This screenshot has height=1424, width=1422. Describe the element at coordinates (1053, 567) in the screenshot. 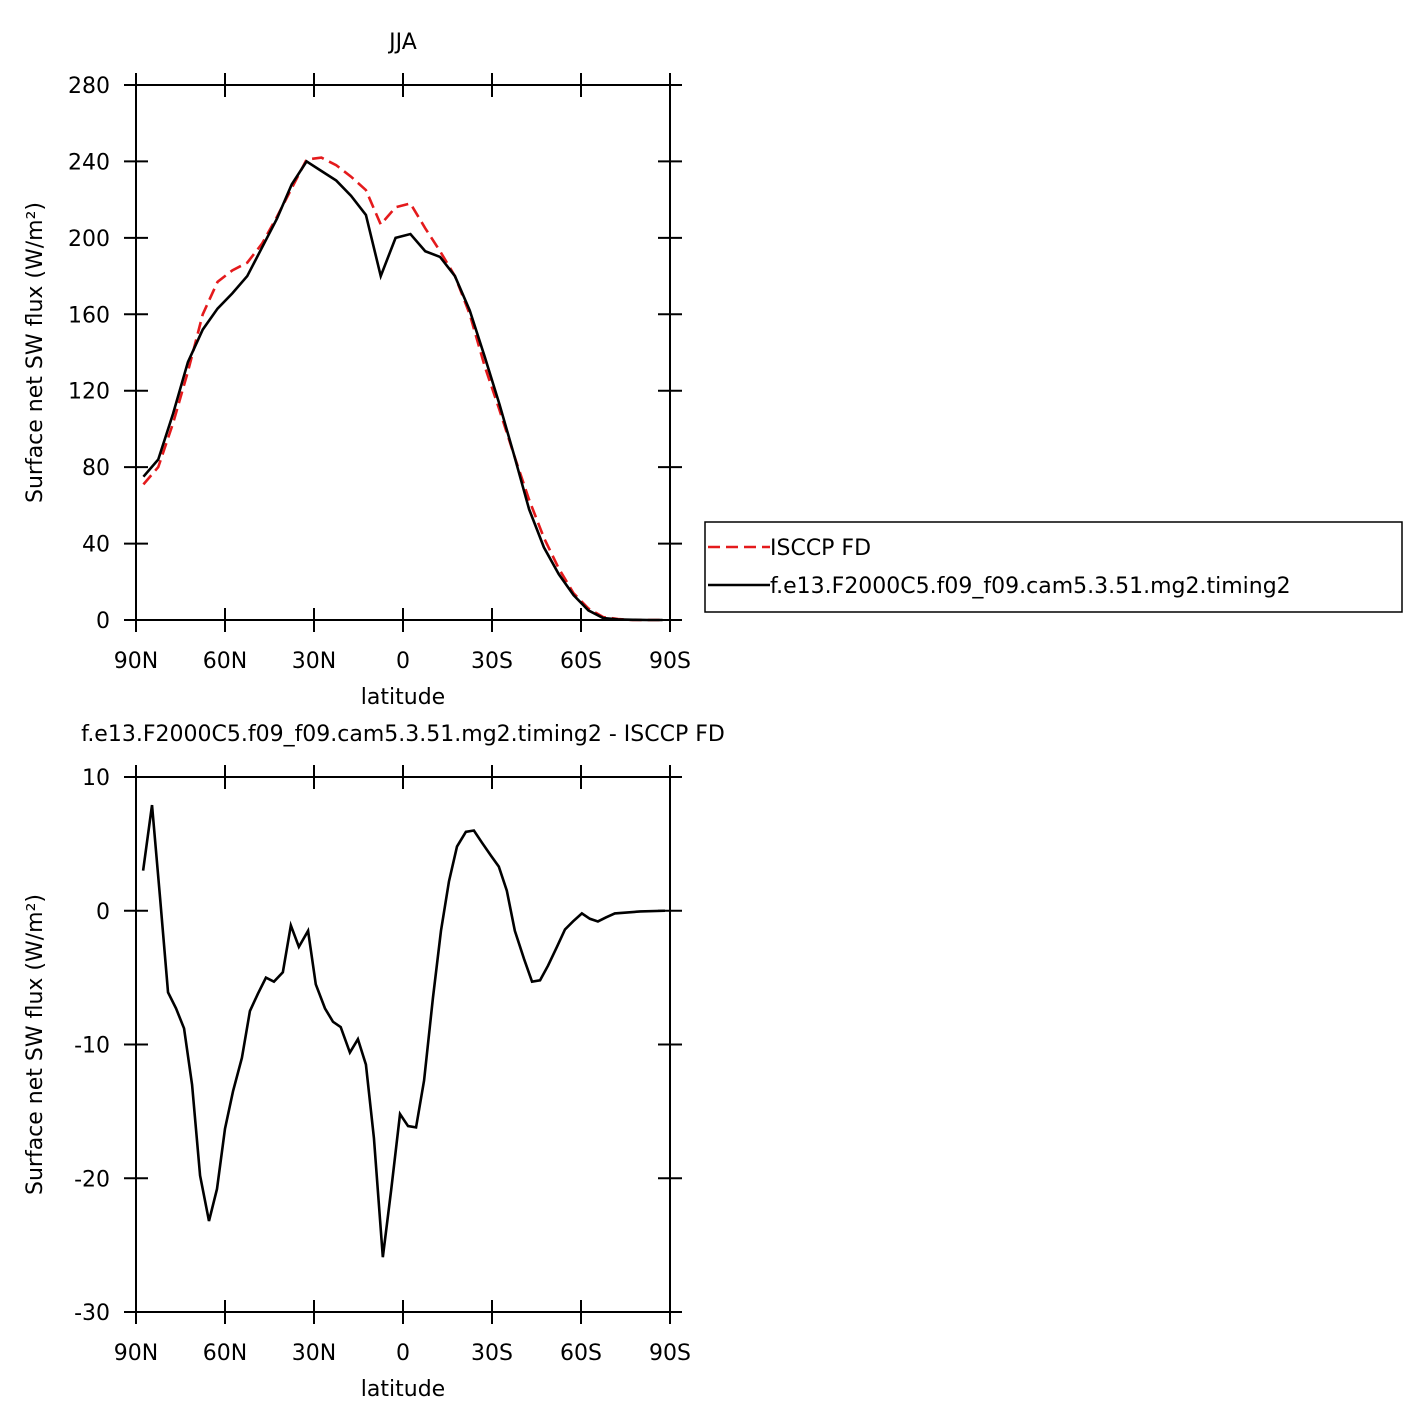

I see `legend-box` at that location.